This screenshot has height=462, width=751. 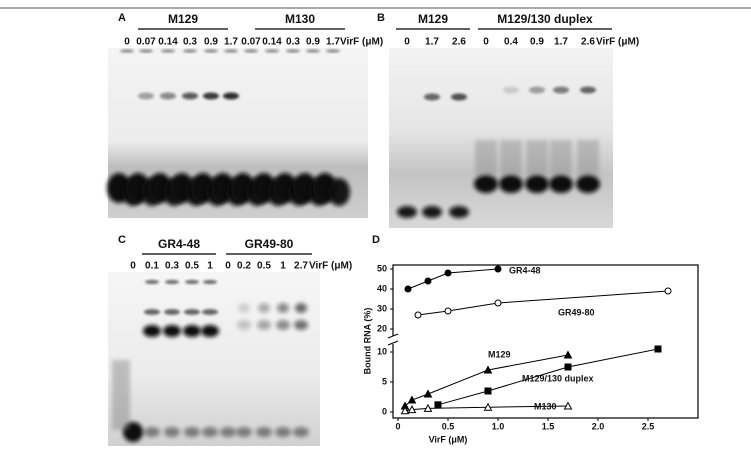 I want to click on y-tick-label: 50, so click(x=382, y=268).